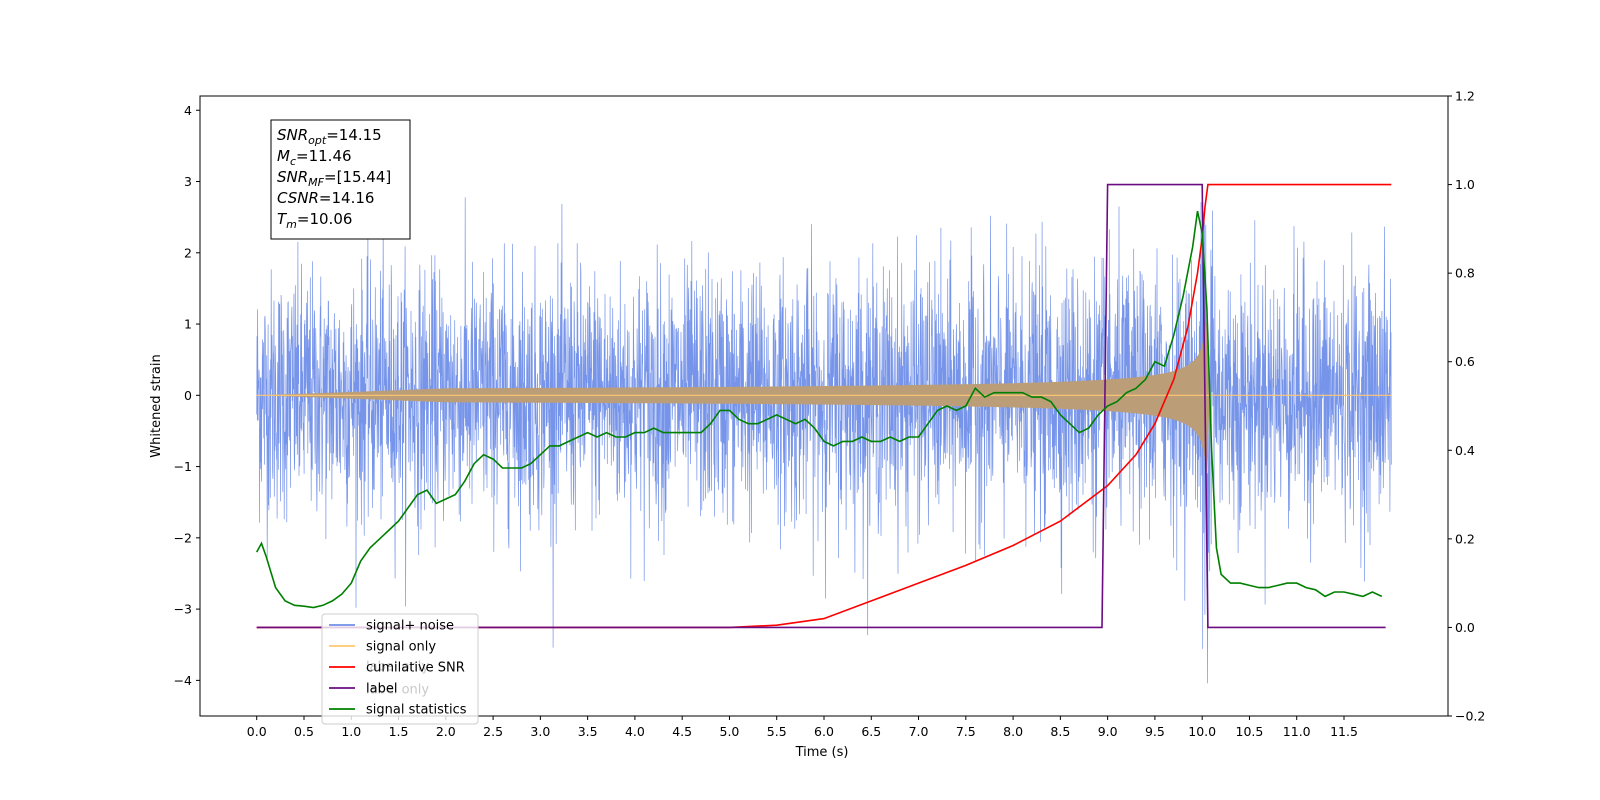  Describe the element at coordinates (1465, 184) in the screenshot. I see `y2-tick-label: 1.0` at that location.